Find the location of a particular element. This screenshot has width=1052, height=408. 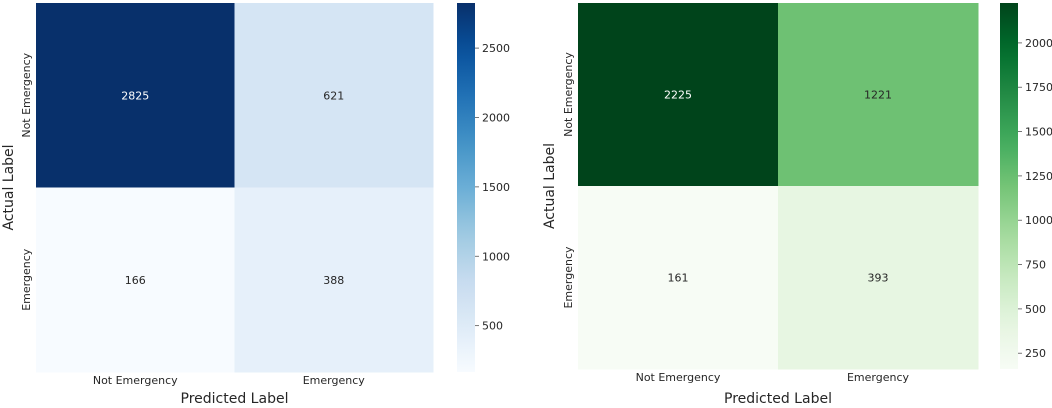

colorbar-tick-label-4: 2500 is located at coordinates (496, 48).